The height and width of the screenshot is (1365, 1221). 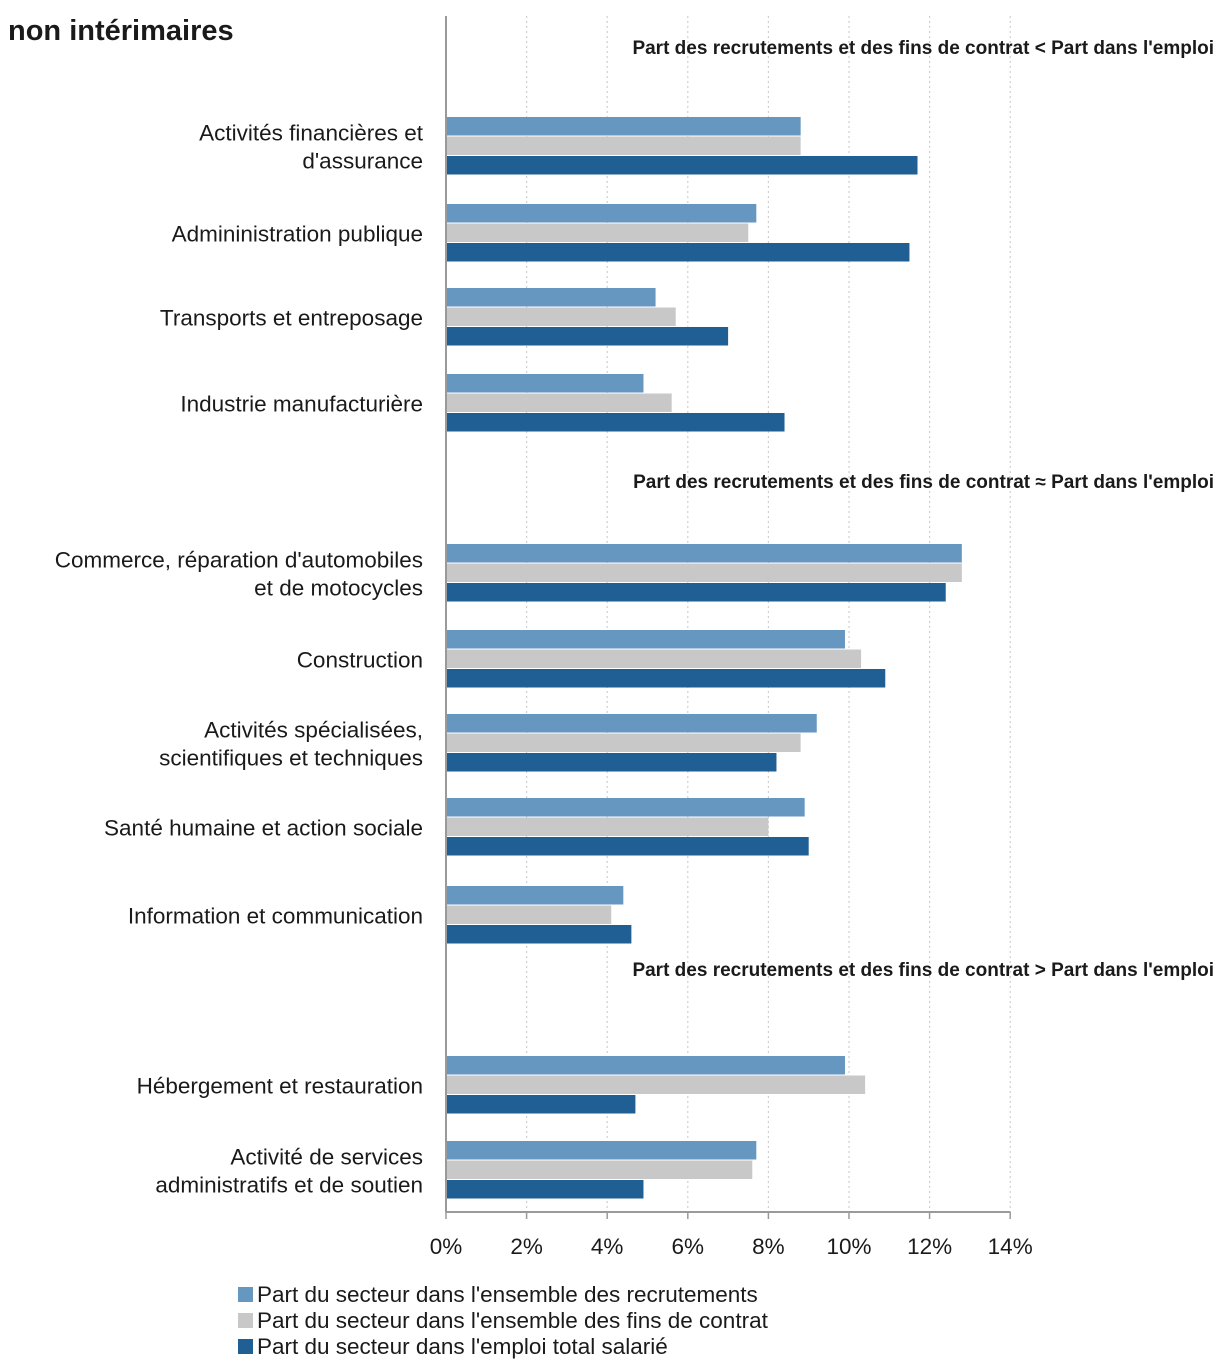 What do you see at coordinates (297, 233) in the screenshot?
I see `category-label: Admininistration publique` at bounding box center [297, 233].